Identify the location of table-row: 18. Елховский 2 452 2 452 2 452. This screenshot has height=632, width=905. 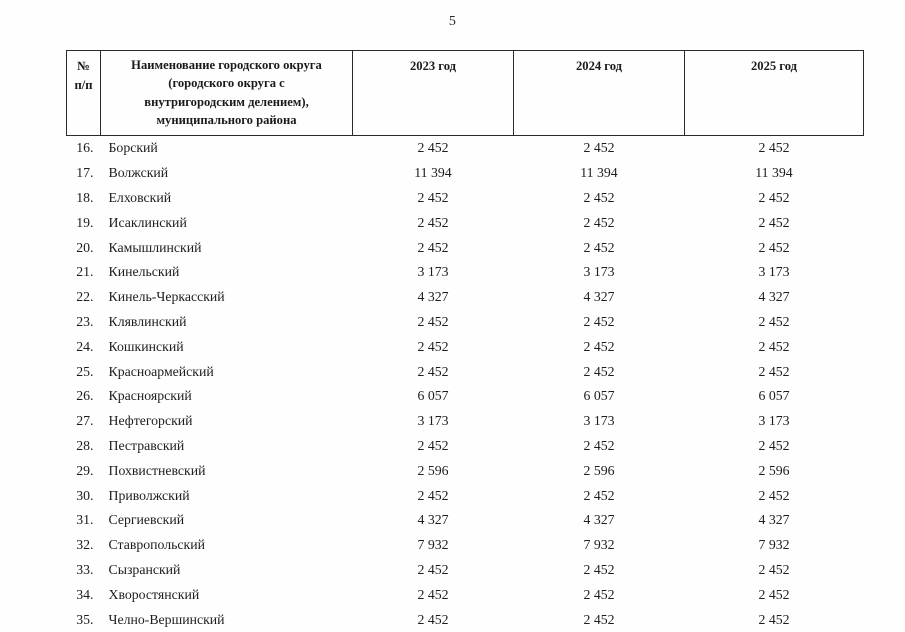
(465, 198).